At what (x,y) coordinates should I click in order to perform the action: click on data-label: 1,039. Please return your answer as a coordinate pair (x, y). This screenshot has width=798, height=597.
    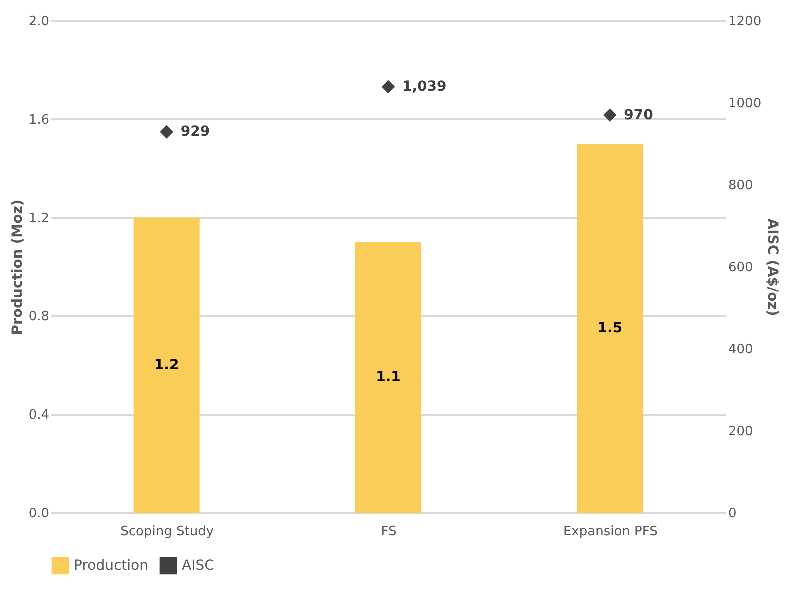
    Looking at the image, I should click on (424, 87).